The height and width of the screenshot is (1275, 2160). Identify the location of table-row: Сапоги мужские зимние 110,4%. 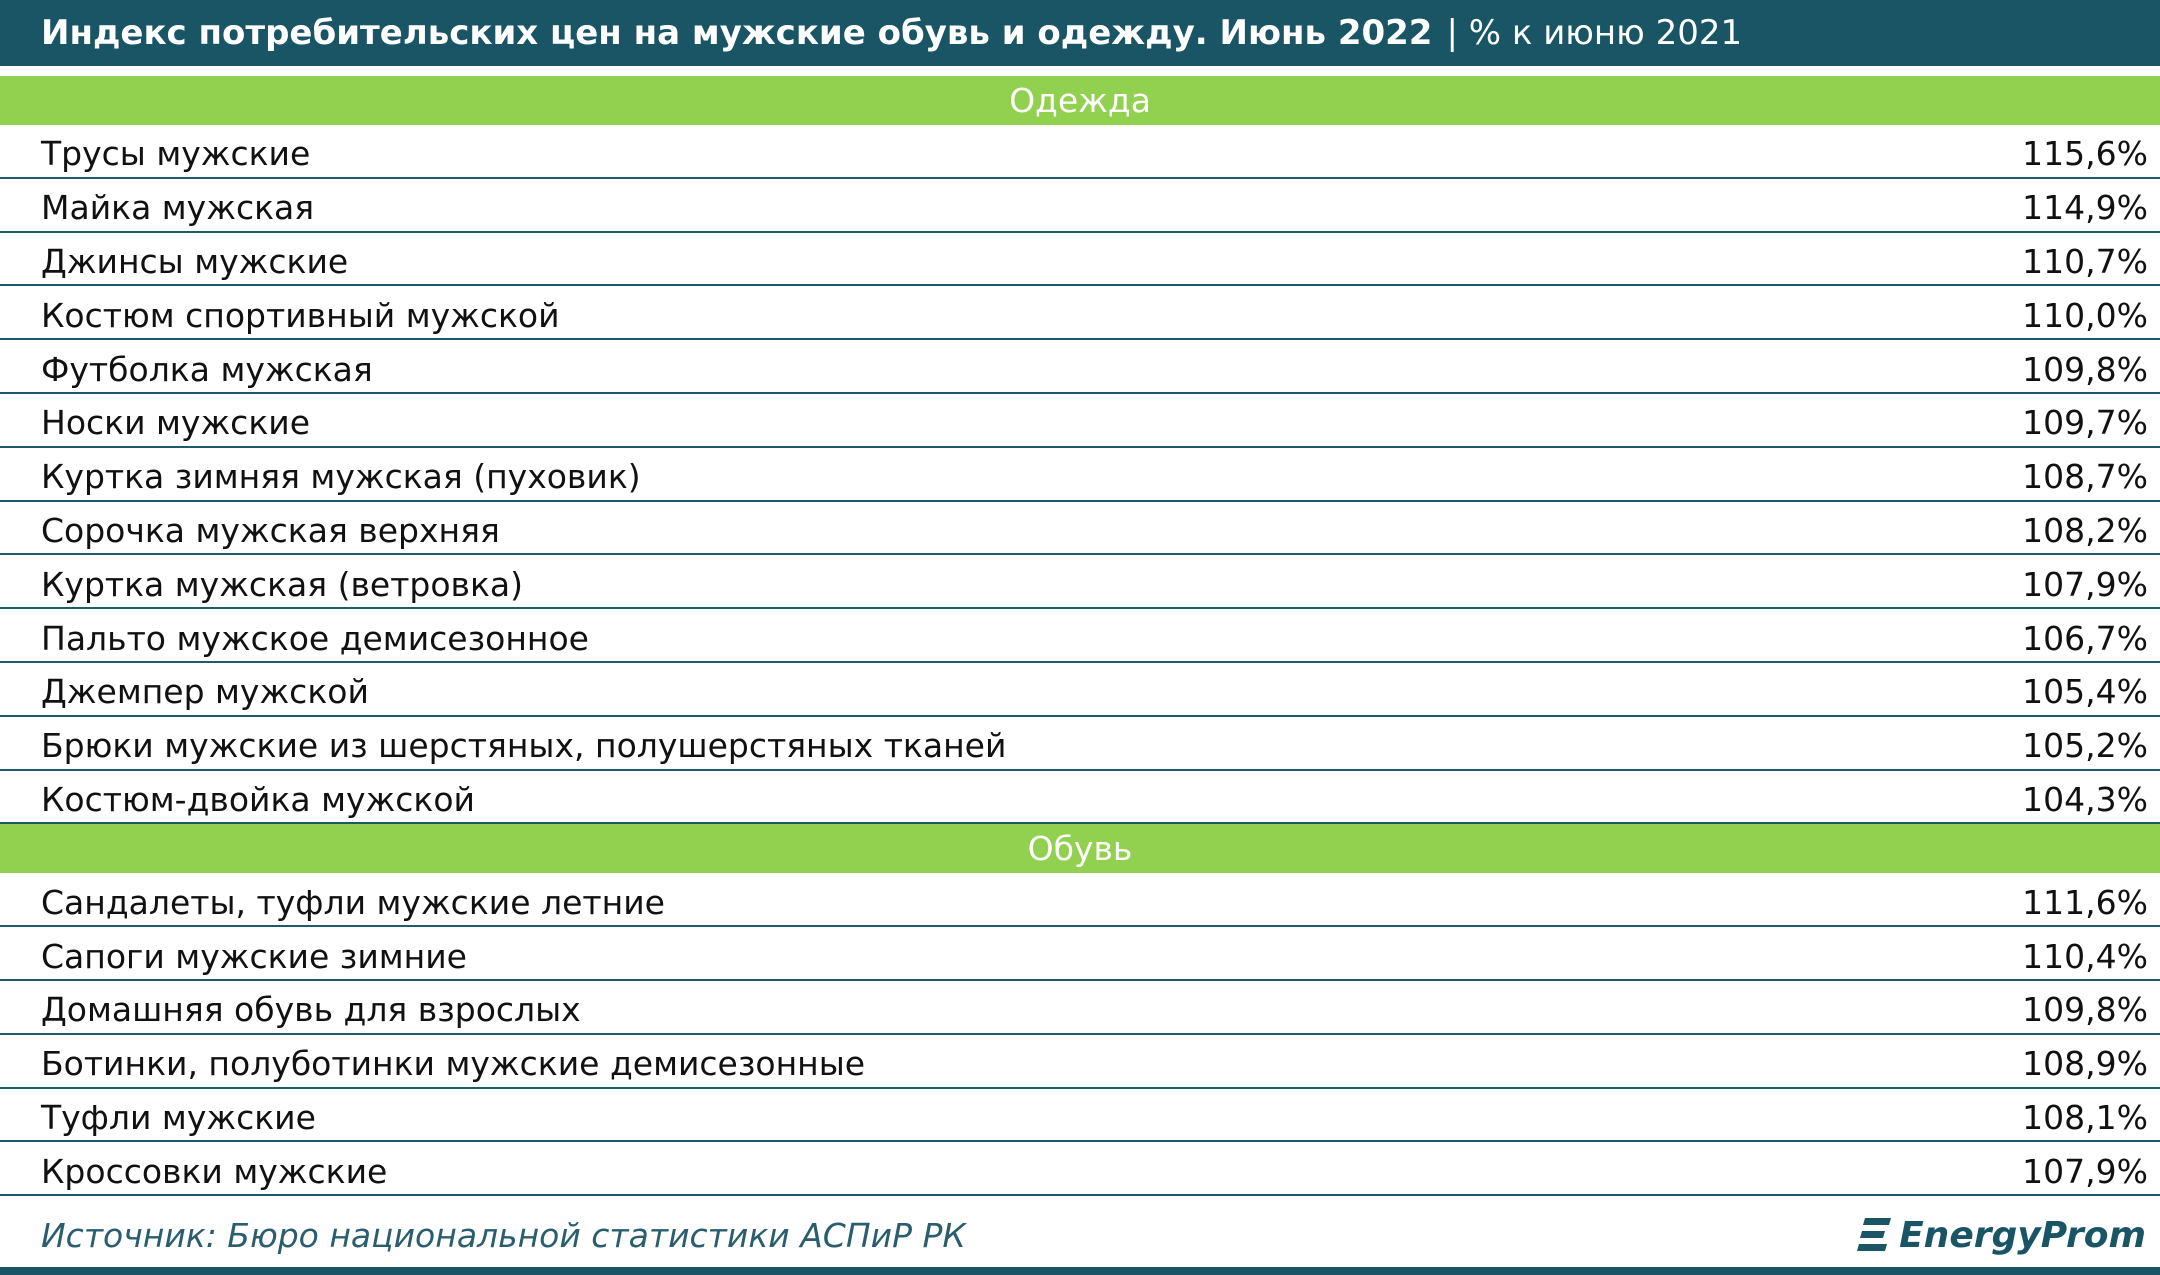
(1080, 954).